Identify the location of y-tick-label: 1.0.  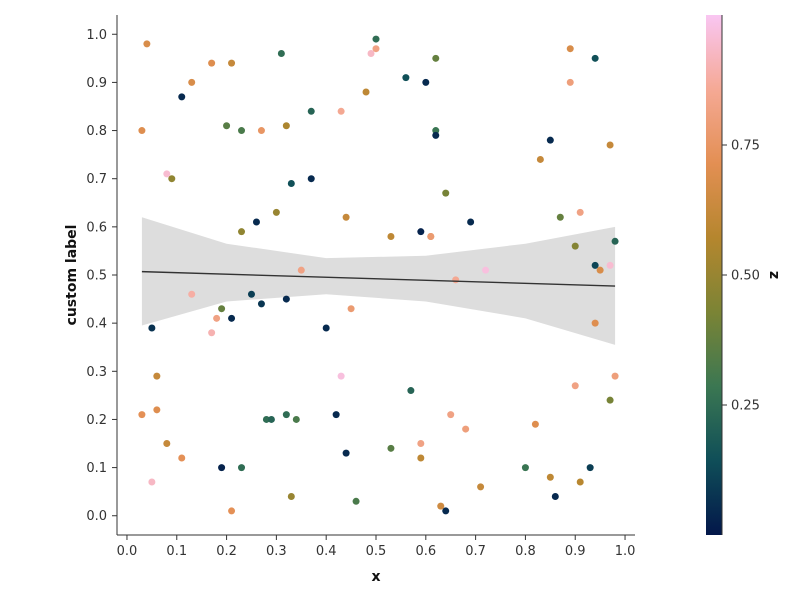
(96, 35).